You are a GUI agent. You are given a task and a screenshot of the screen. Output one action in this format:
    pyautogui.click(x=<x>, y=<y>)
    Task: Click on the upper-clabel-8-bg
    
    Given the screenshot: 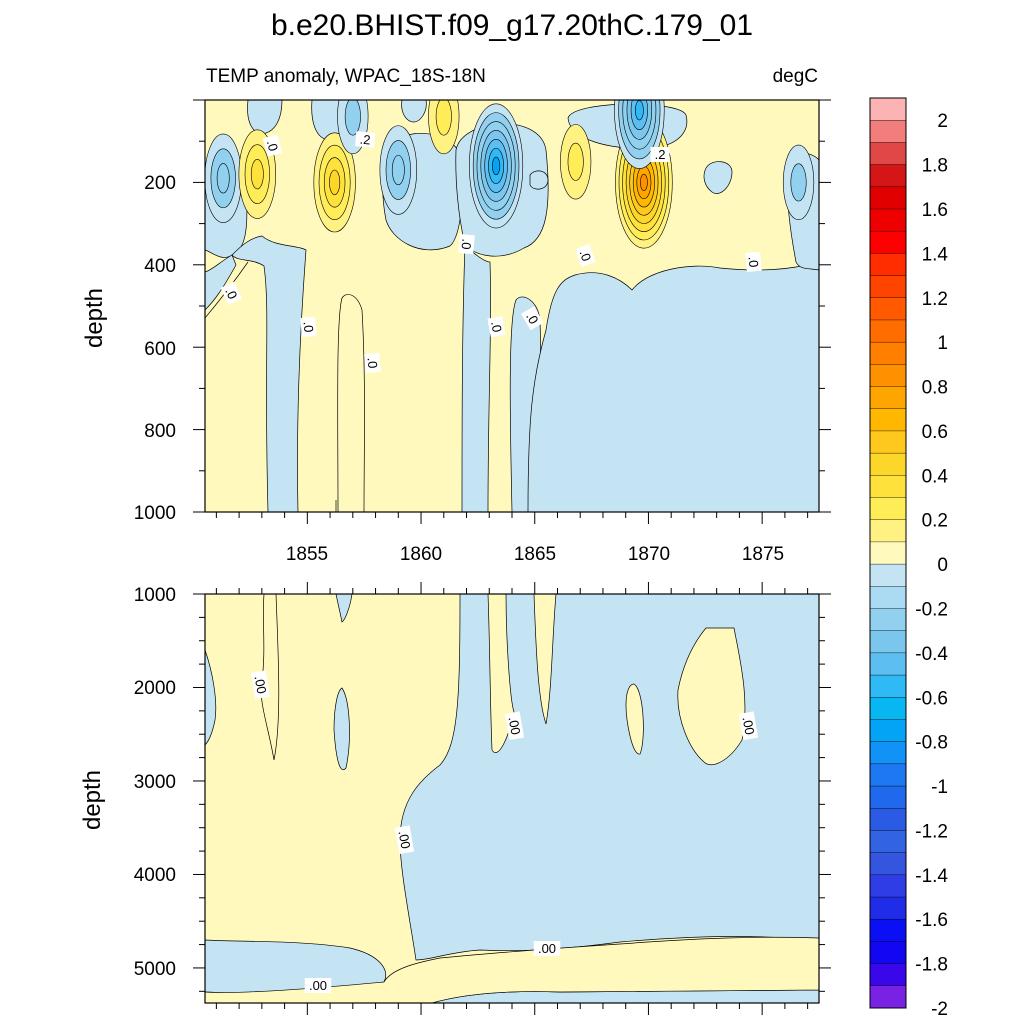 What is the action you would take?
    pyautogui.click(x=308, y=326)
    